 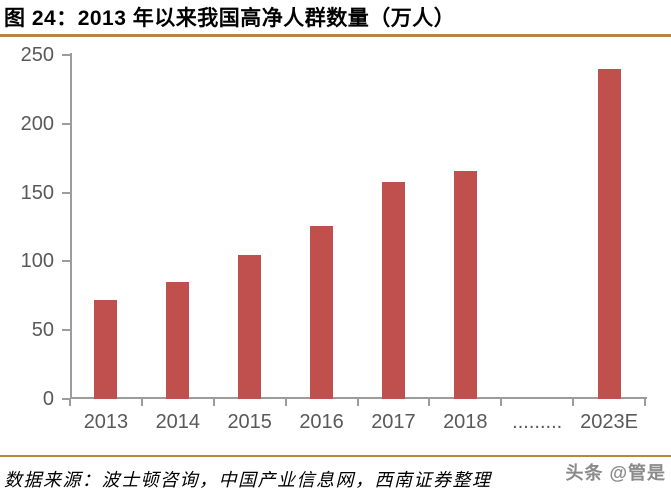 What do you see at coordinates (335, 35) in the screenshot?
I see `title-divider-line` at bounding box center [335, 35].